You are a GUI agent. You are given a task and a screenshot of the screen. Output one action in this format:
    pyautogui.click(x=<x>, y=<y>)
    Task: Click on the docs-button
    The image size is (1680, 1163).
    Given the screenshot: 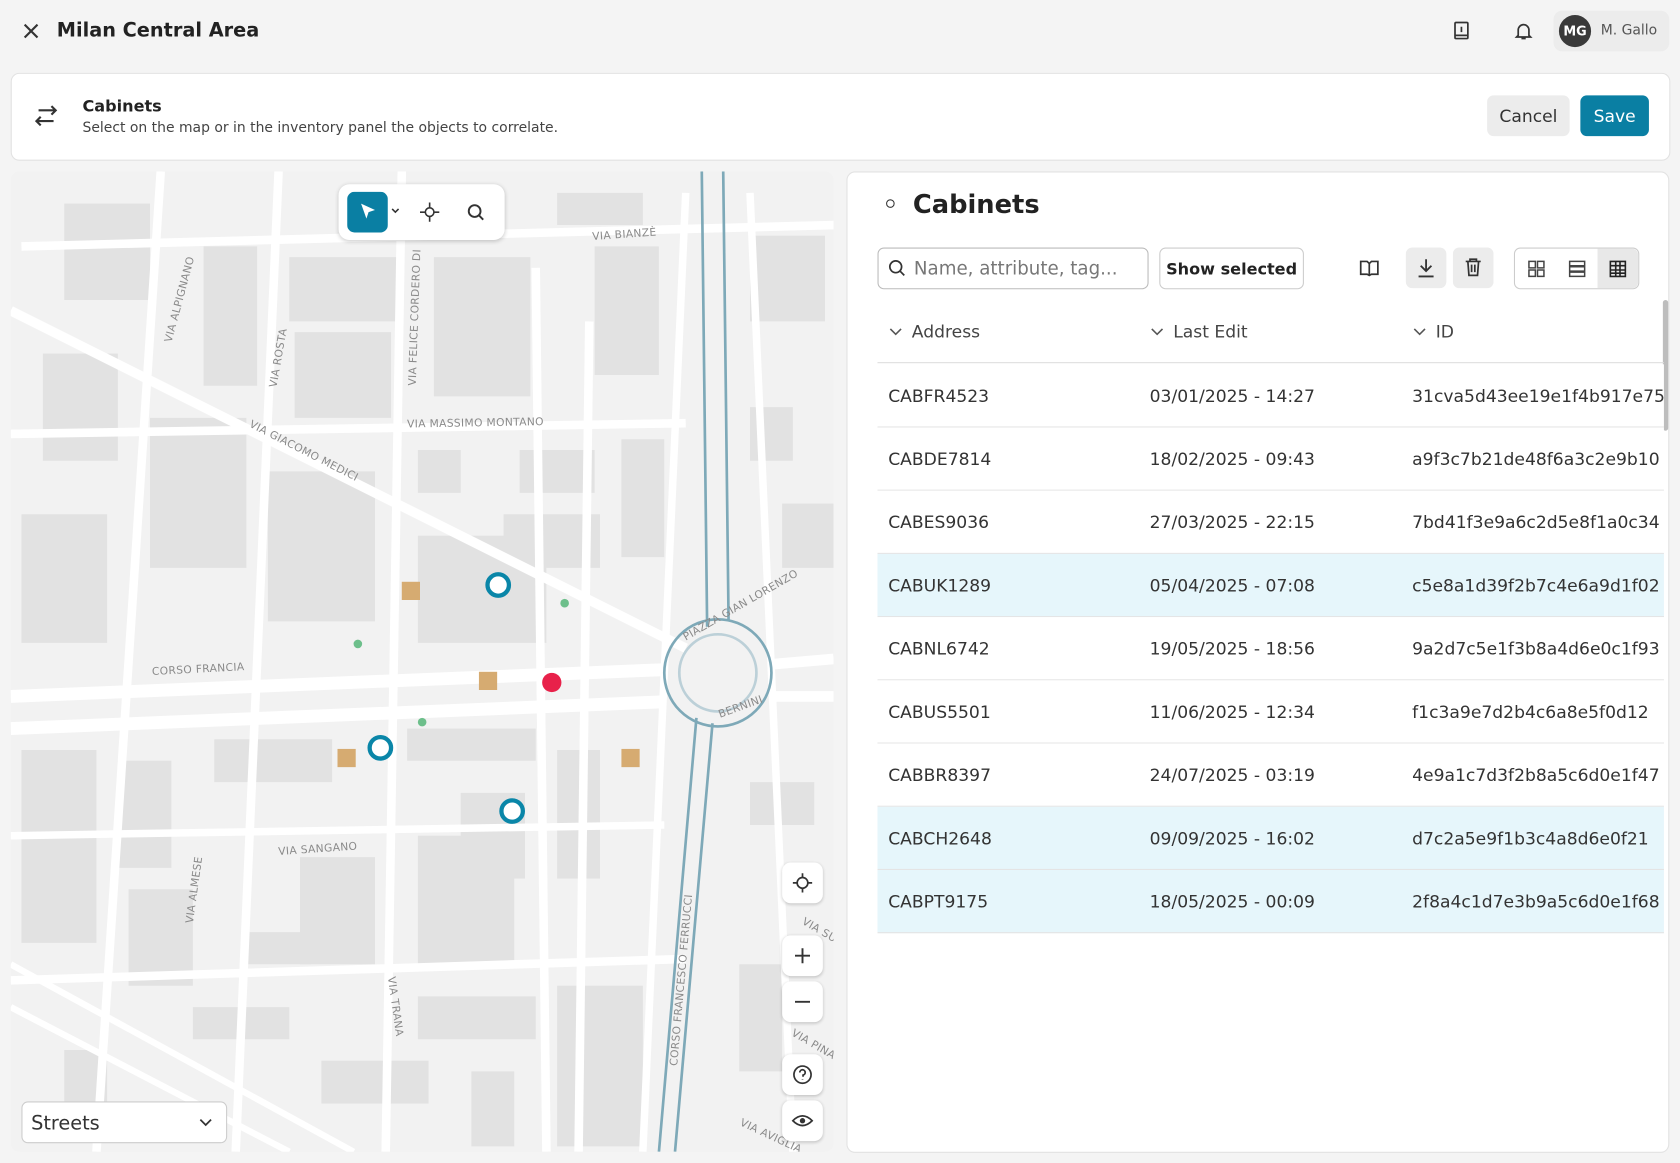 What is the action you would take?
    pyautogui.click(x=1461, y=30)
    